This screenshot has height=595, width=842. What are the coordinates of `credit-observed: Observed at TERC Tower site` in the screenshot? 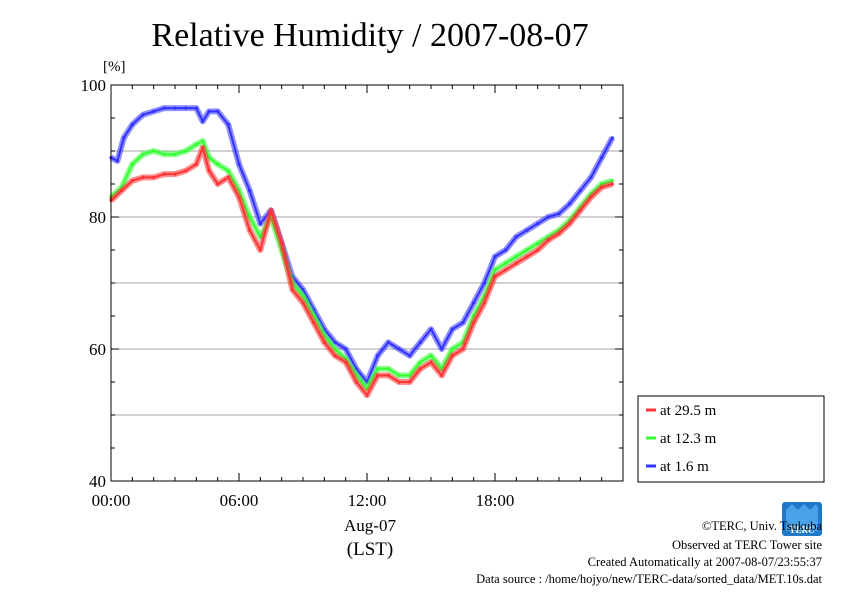 It's located at (747, 545).